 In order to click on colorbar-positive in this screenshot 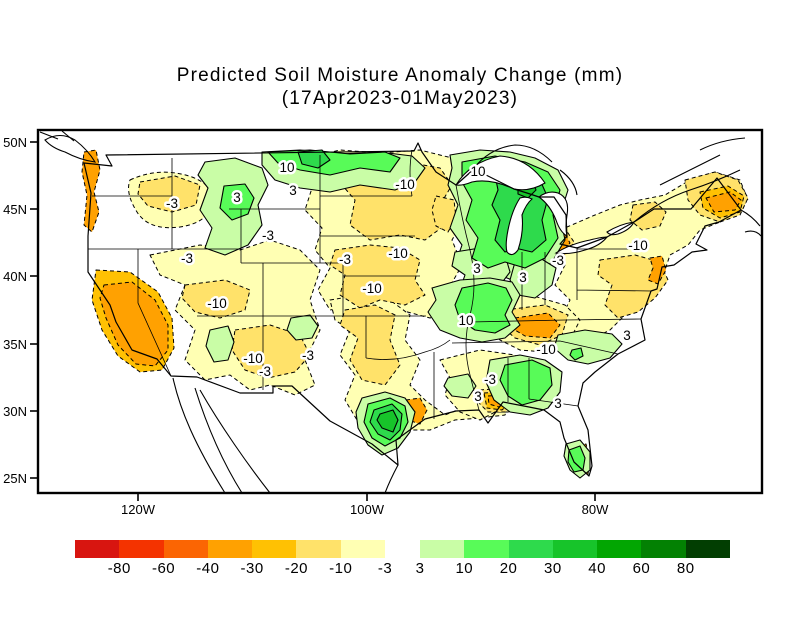, I will do `click(575, 549)`.